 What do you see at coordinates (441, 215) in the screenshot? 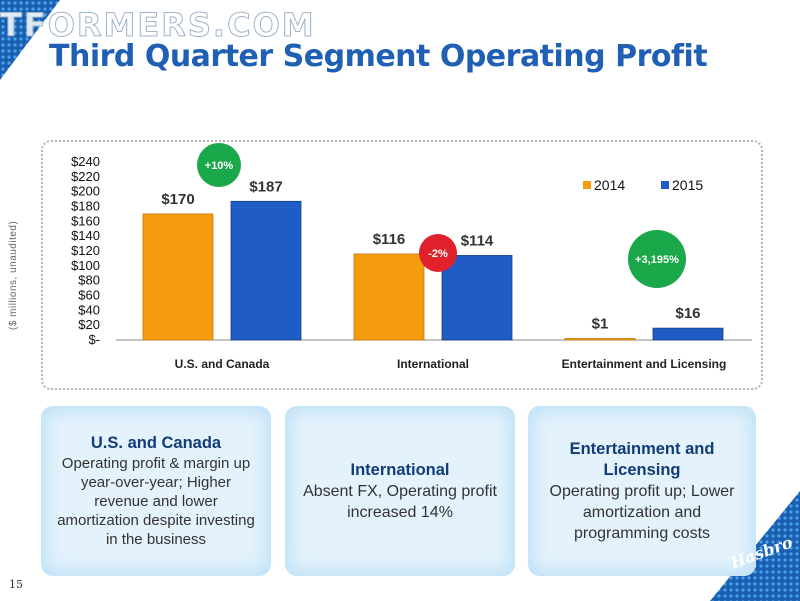
I see `change-badges: +10% -2% +3,195%` at bounding box center [441, 215].